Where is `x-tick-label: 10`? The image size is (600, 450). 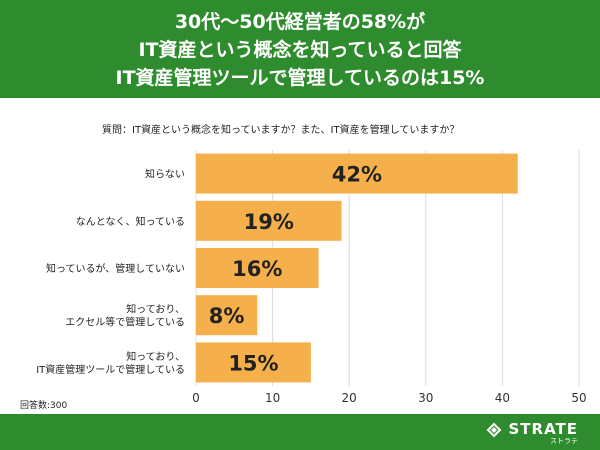
x-tick-label: 10 is located at coordinates (272, 398).